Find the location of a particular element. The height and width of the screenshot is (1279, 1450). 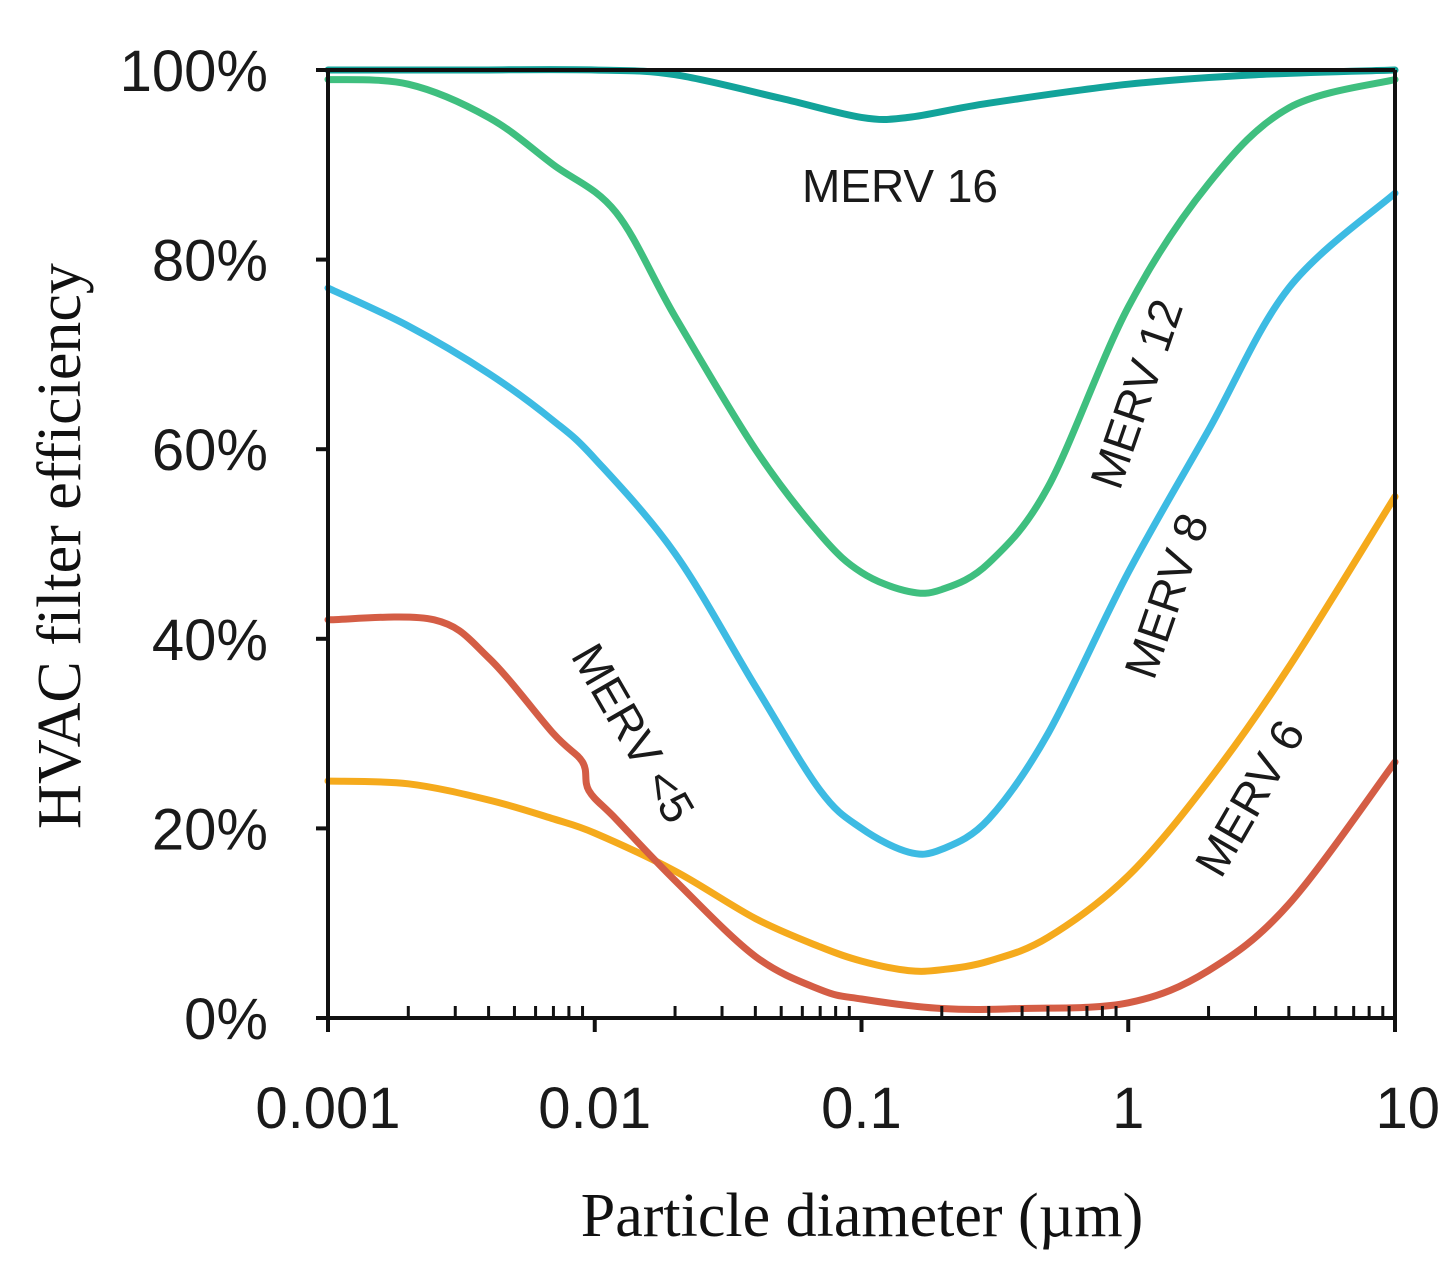

x-axis-title: Particle diameter (µm) is located at coordinates (862, 1216).